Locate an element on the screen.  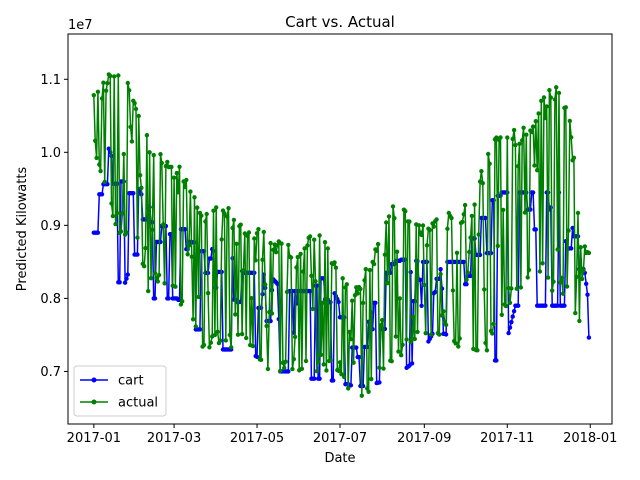
x-tick-label: 2017-03 is located at coordinates (174, 438).